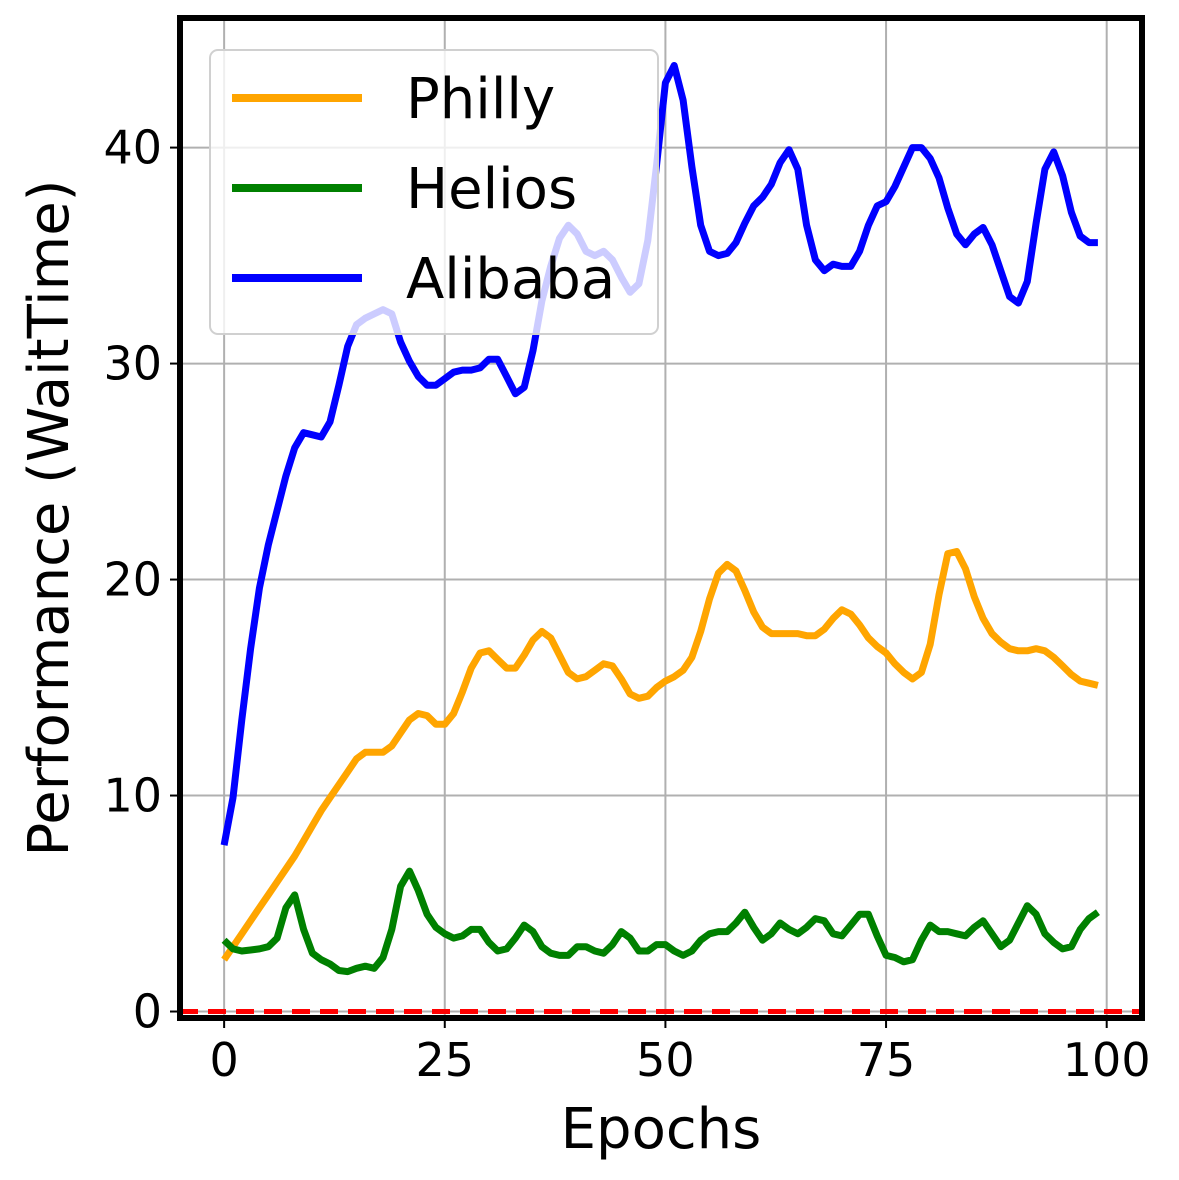  What do you see at coordinates (49, 517) in the screenshot?
I see `y-axis-label: Performance (WaitTime)` at bounding box center [49, 517].